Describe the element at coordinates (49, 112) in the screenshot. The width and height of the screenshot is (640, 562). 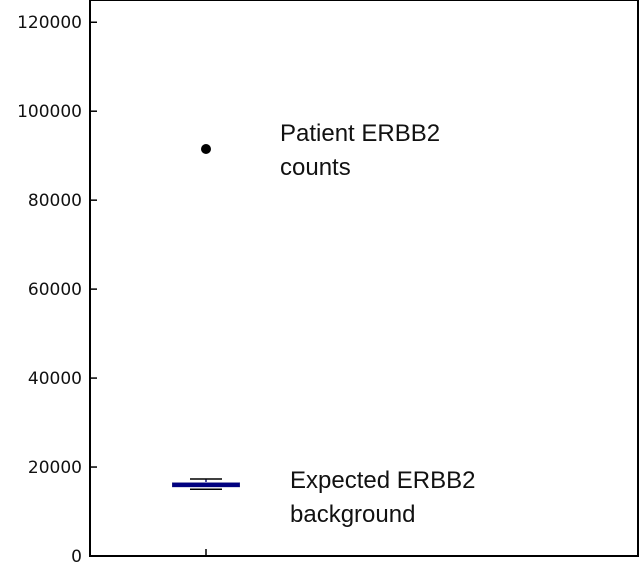
I see `y-tick-label: 100000` at that location.